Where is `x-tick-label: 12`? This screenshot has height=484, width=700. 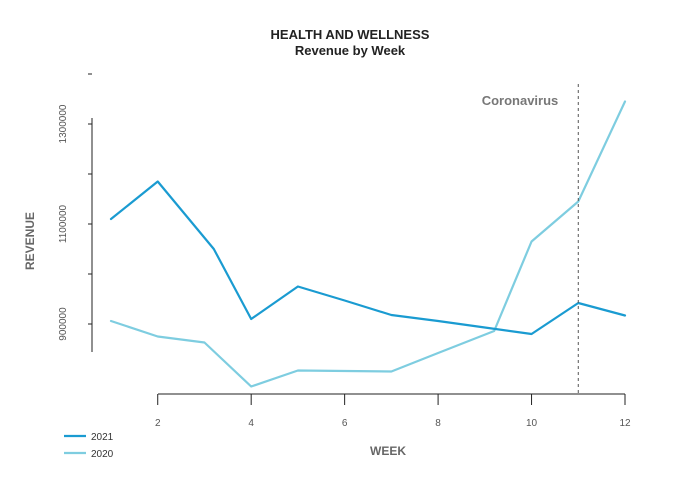 x-tick-label: 12 is located at coordinates (625, 423).